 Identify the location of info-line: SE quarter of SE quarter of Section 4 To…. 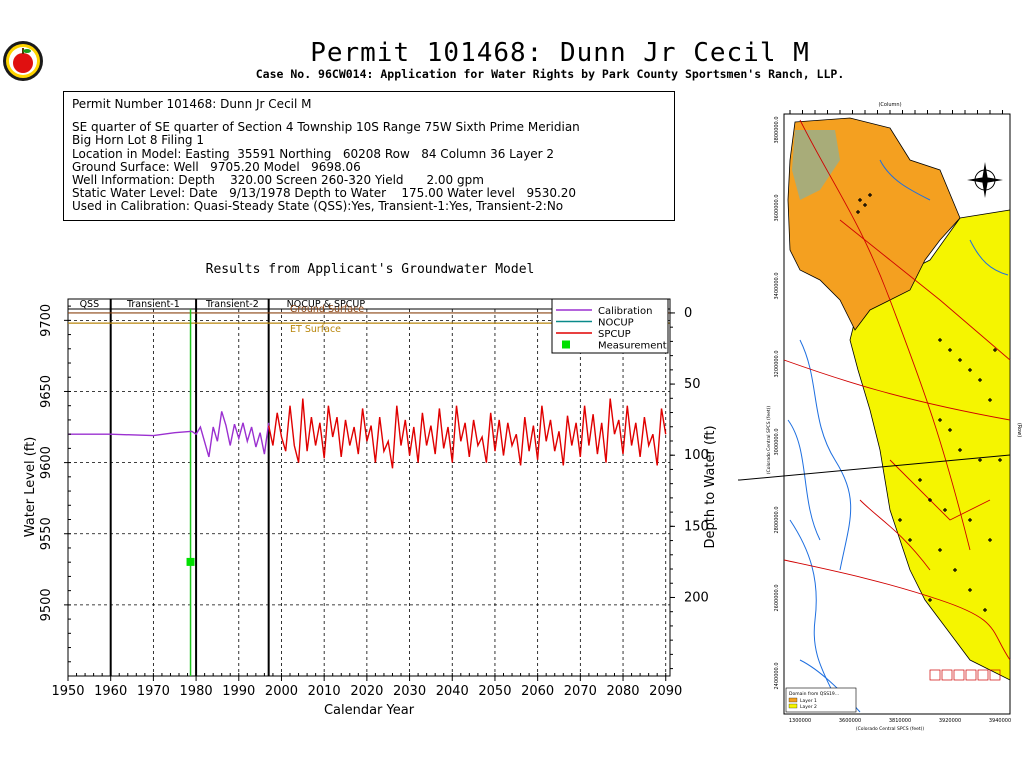
(326, 127).